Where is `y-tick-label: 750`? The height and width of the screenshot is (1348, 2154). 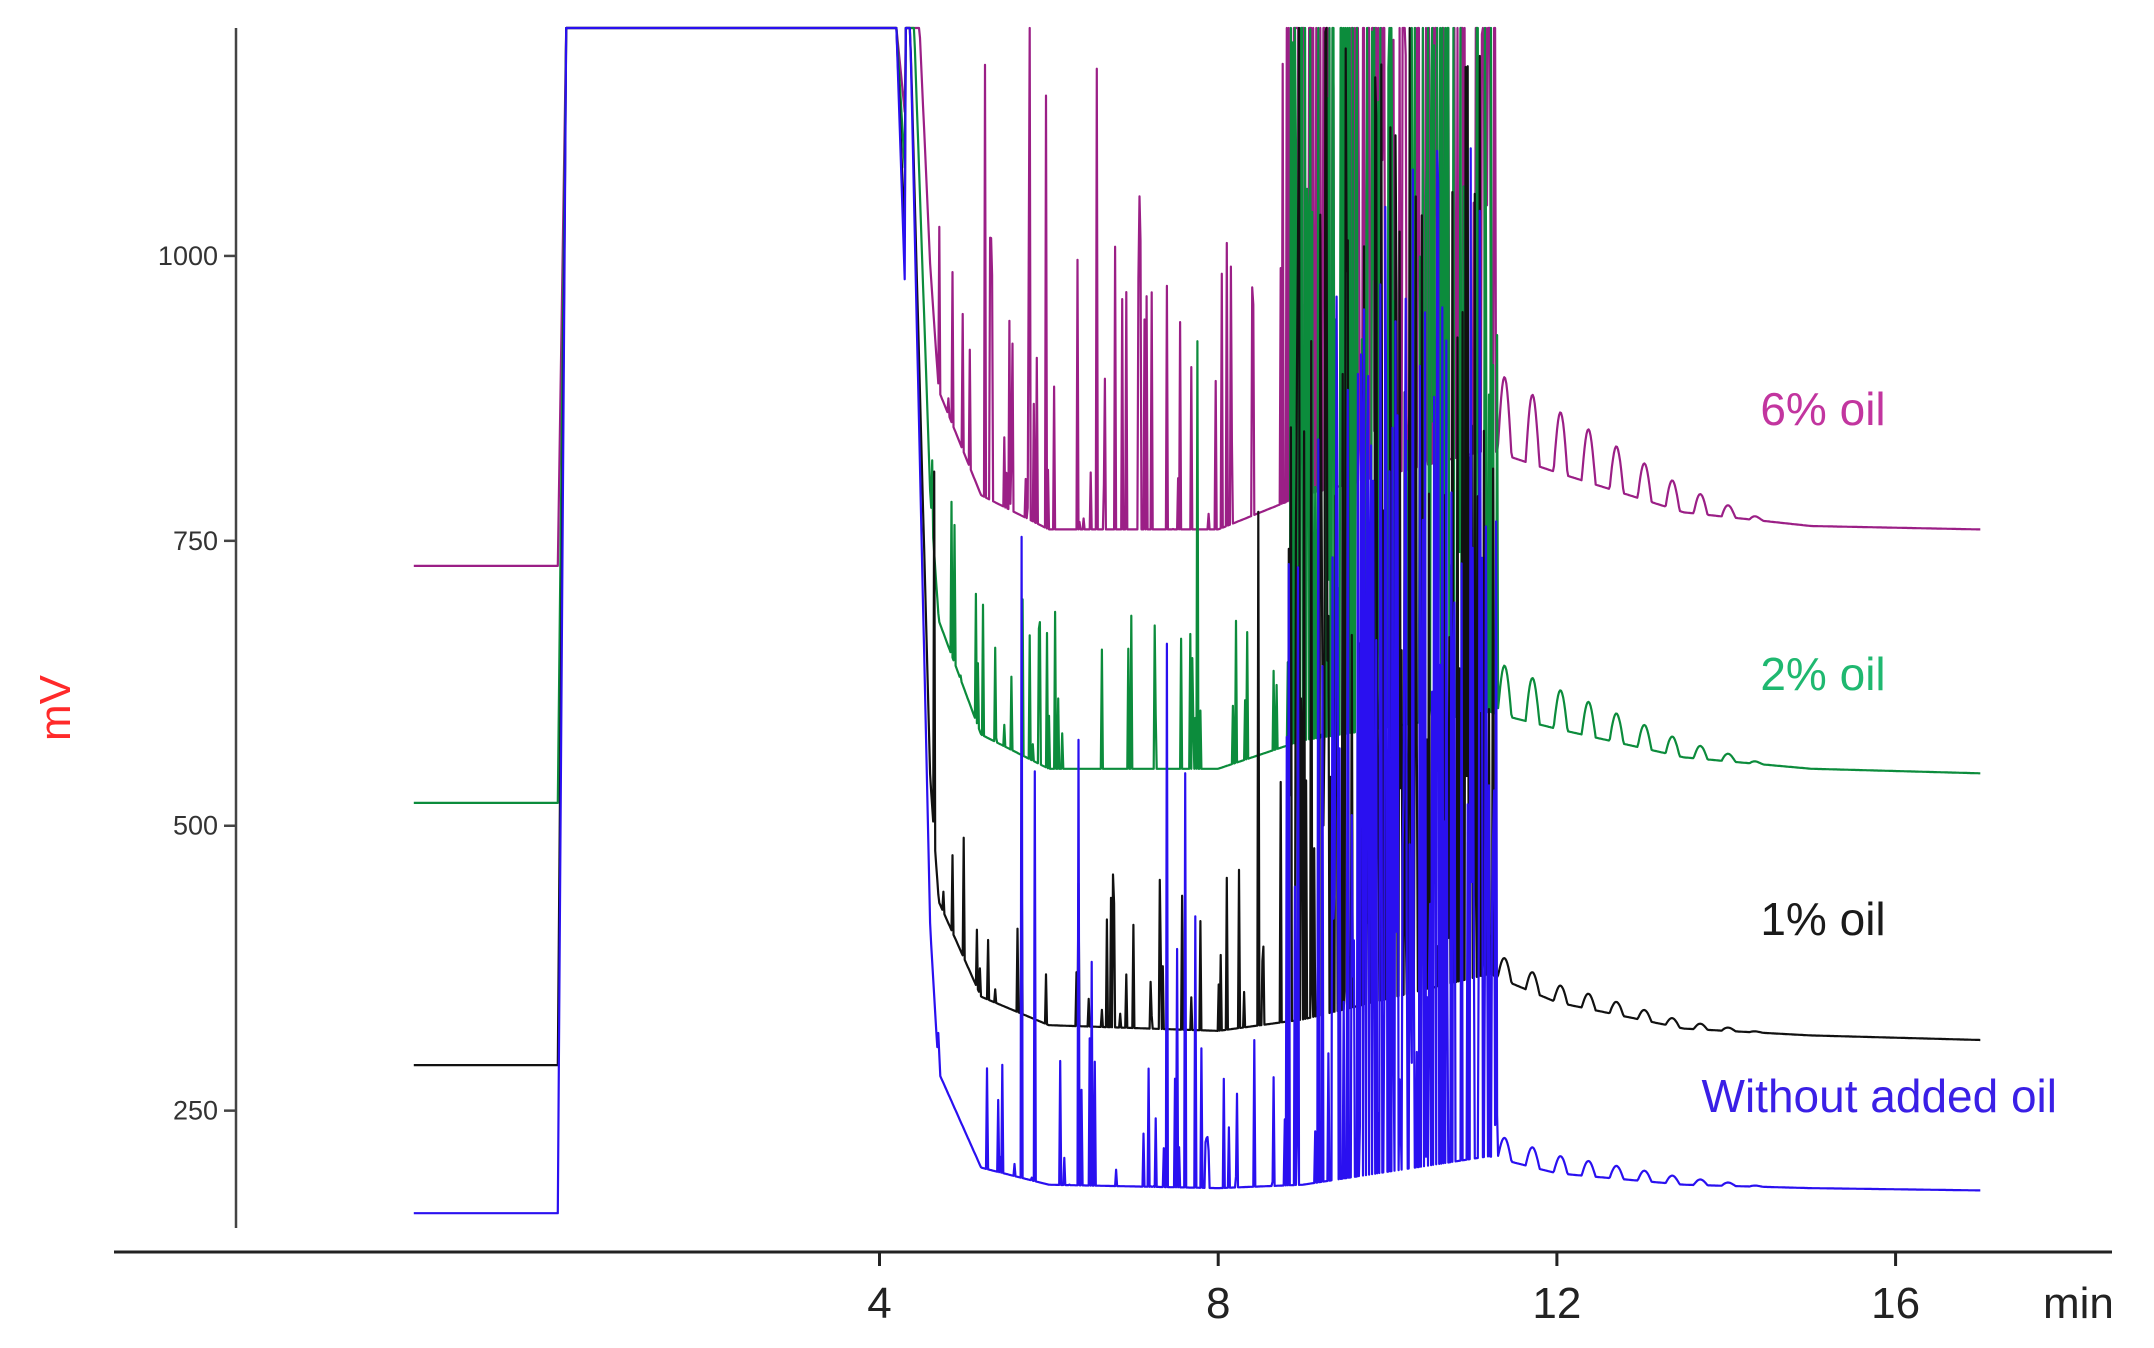 y-tick-label: 750 is located at coordinates (195, 541).